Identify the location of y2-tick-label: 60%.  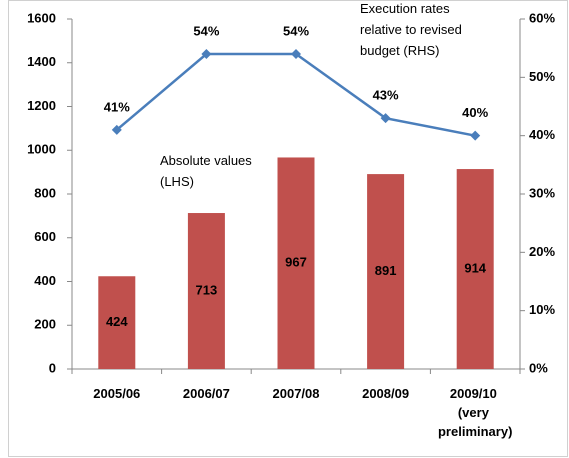
(542, 17).